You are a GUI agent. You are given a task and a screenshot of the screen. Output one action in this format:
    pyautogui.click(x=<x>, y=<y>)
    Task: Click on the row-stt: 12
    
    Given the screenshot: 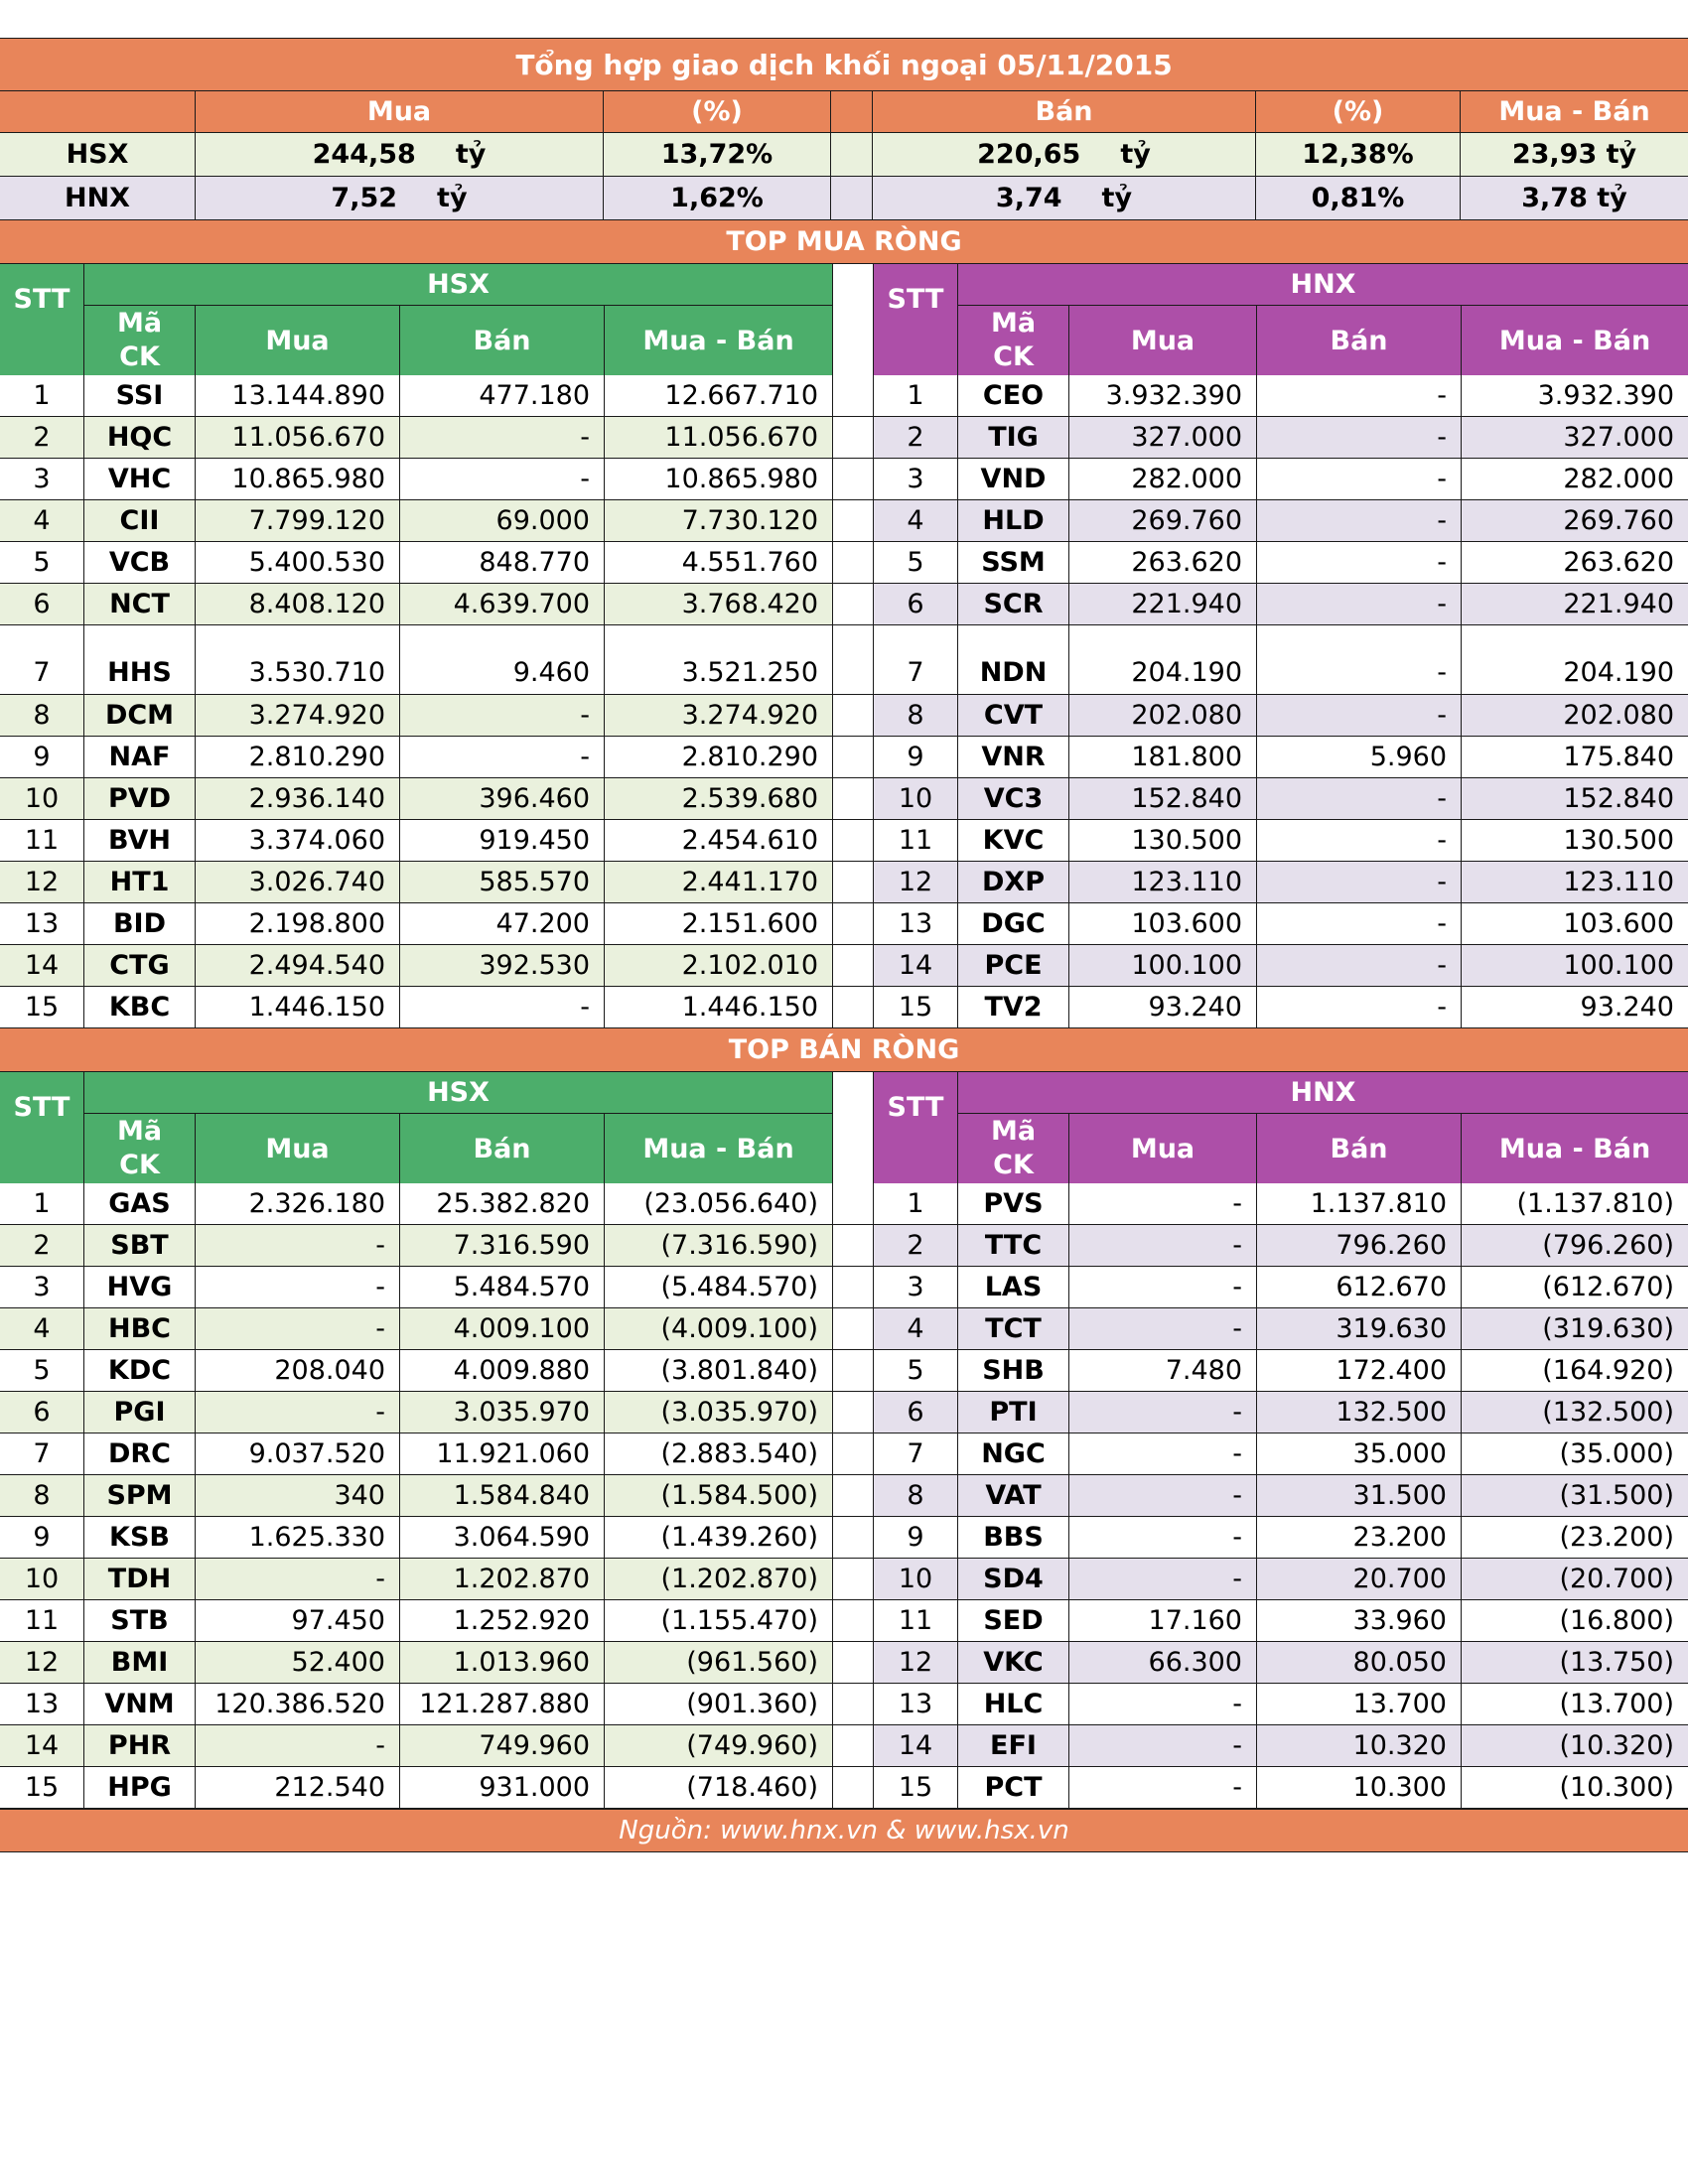 What is the action you would take?
    pyautogui.click(x=42, y=1662)
    